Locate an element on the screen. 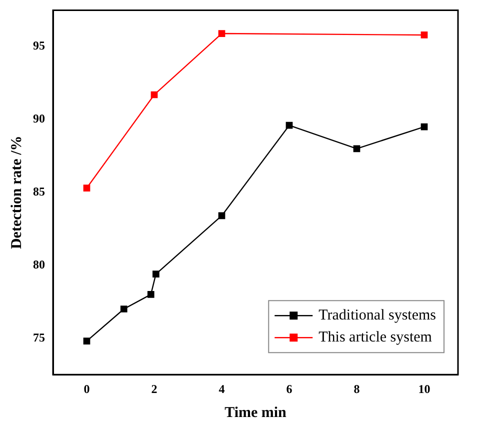  y-tick-label: 80 is located at coordinates (39, 264).